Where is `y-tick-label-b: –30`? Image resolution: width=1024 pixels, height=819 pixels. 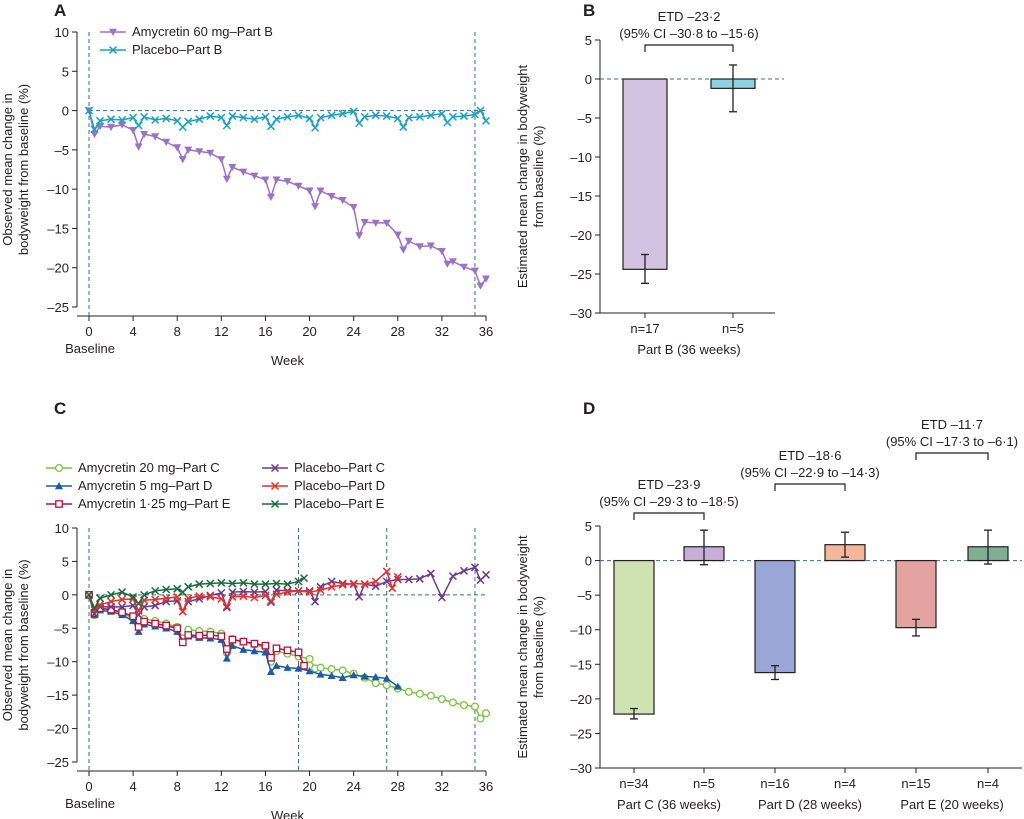
y-tick-label-b: –30 is located at coordinates (581, 313).